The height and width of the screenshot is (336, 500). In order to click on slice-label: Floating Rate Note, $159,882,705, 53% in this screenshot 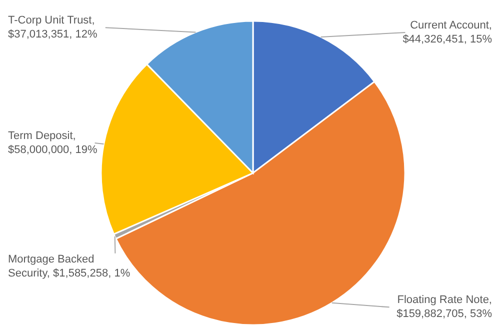, I will do `click(444, 307)`.